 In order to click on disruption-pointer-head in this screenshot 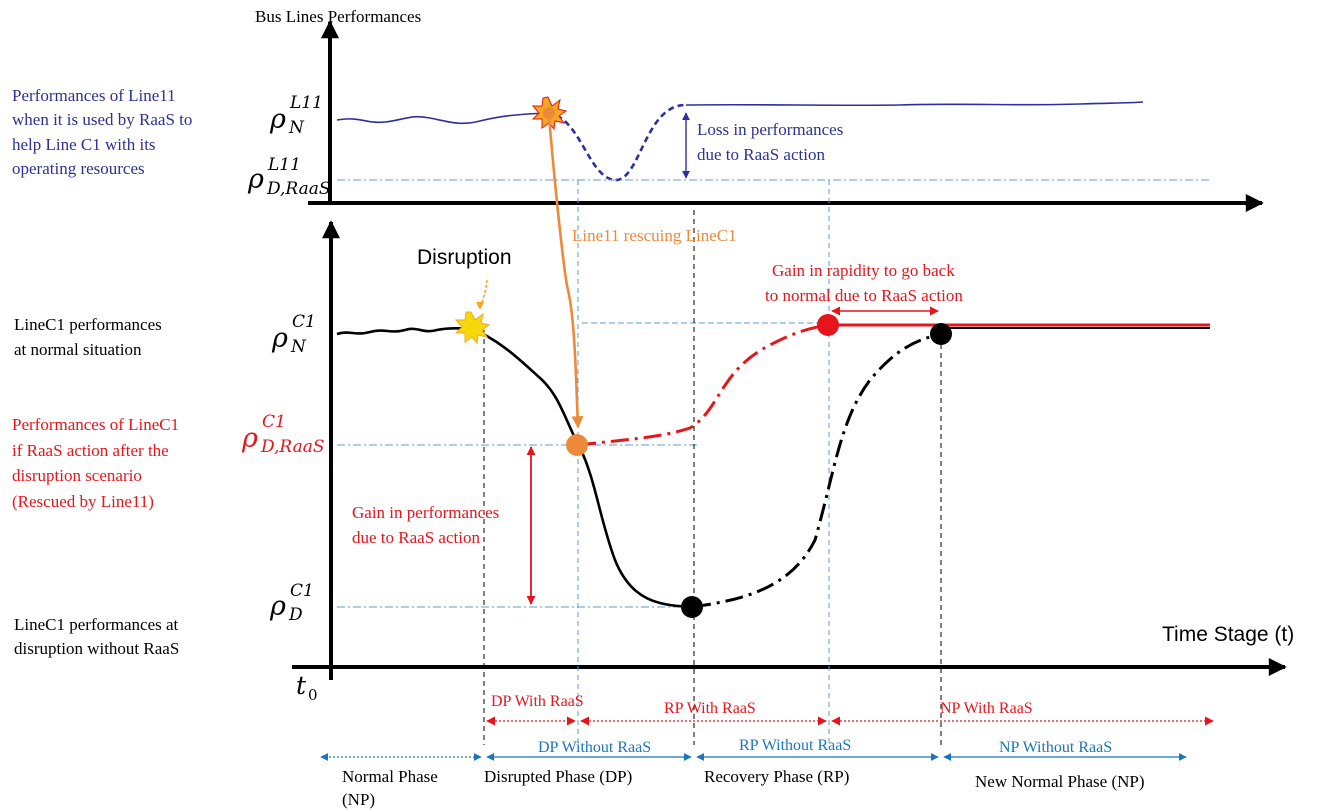, I will do `click(480, 306)`.